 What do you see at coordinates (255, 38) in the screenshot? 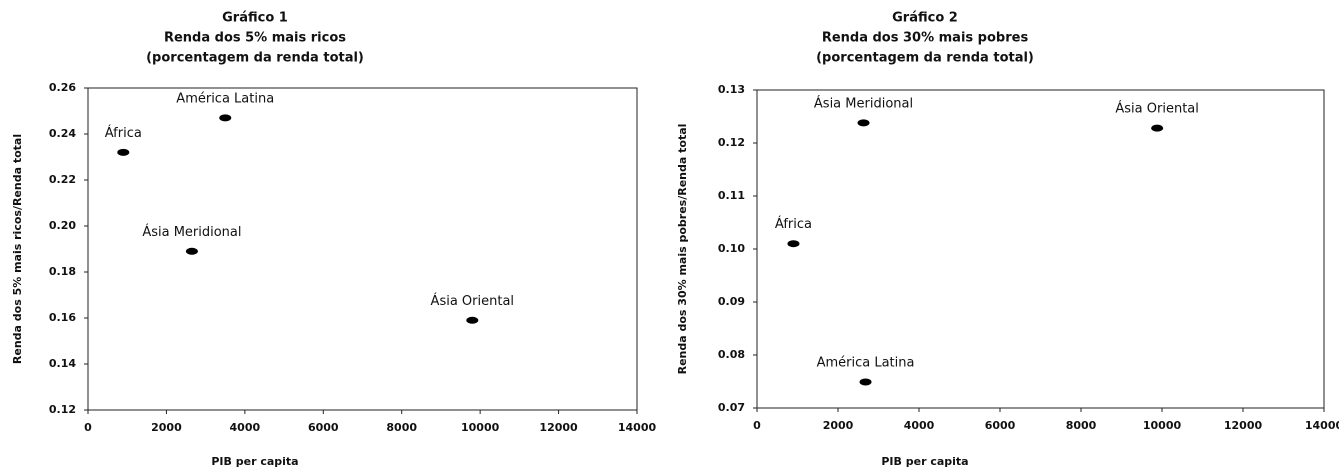
I see `chart-title: Renda dos 5% mais ricos` at bounding box center [255, 38].